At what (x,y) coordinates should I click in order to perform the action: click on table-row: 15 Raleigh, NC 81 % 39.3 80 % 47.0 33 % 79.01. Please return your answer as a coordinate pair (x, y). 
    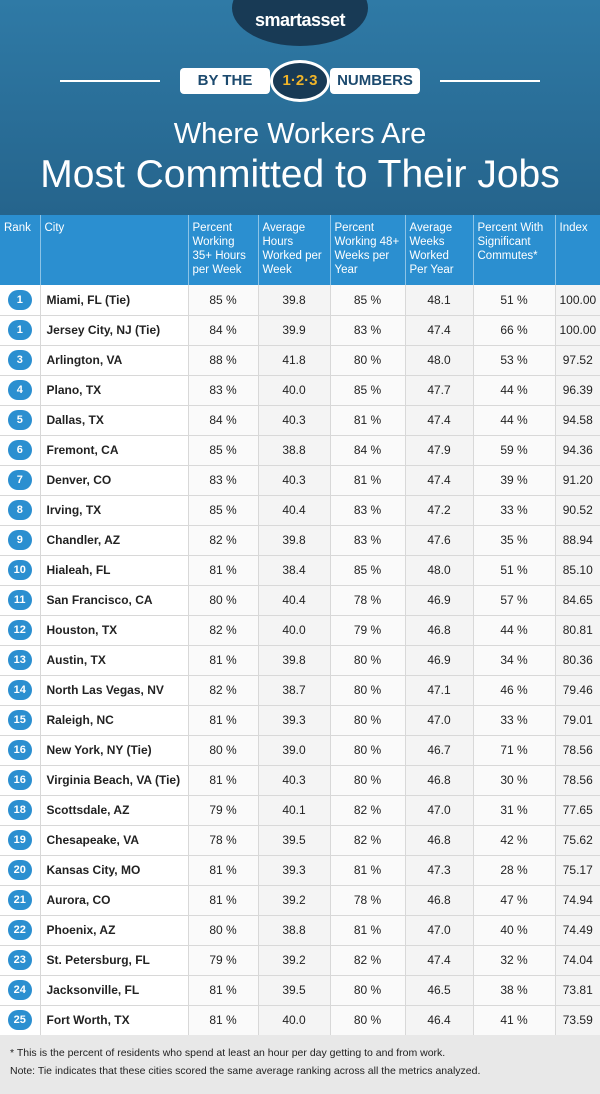
    Looking at the image, I should click on (300, 720).